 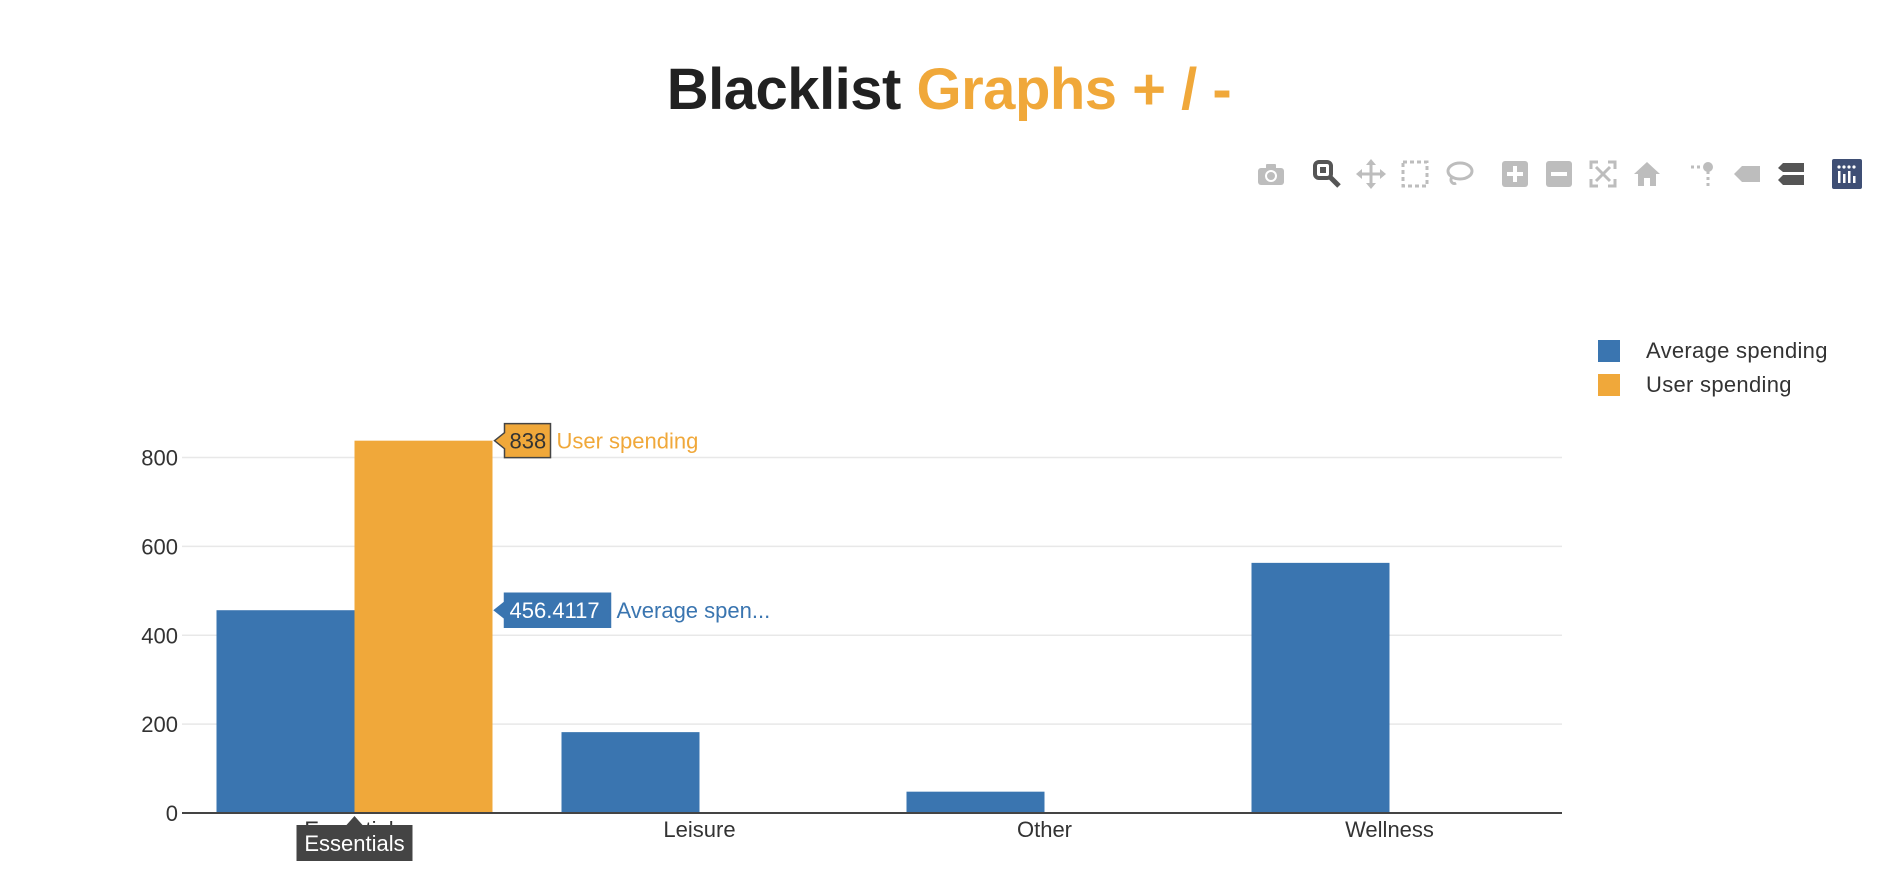 I want to click on y-tick-label: 800, so click(x=159, y=458).